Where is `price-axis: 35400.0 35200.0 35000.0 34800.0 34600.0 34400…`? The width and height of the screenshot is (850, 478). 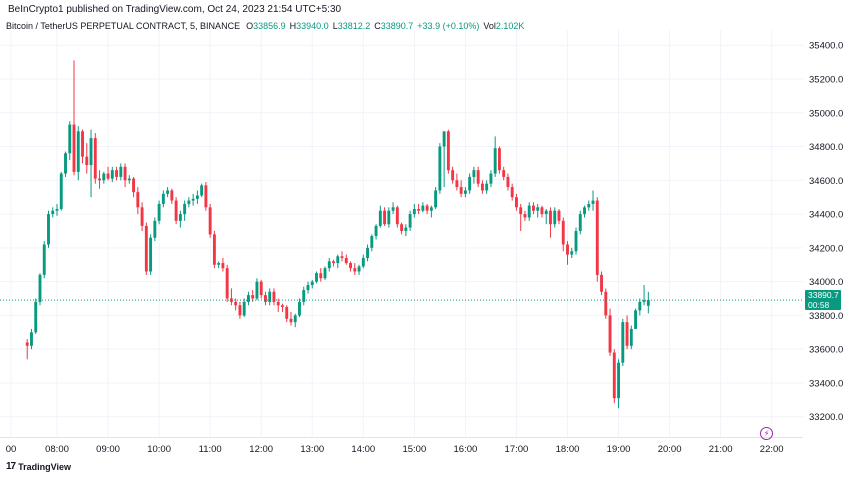
price-axis: 35400.0 35200.0 35000.0 34800.0 34600.0 34400… is located at coordinates (826, 232).